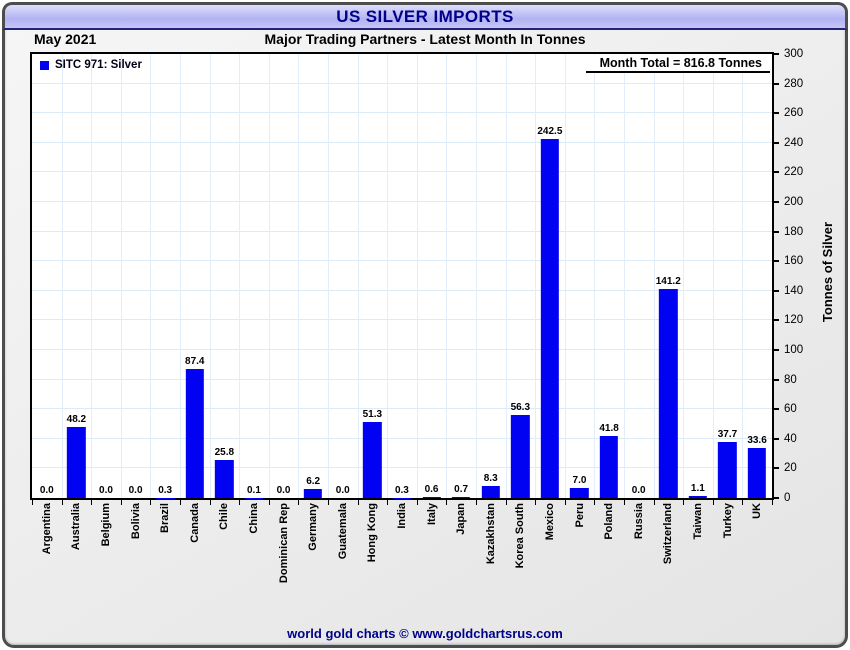 The image size is (850, 650). Describe the element at coordinates (425, 16) in the screenshot. I see `title-bar: US SILVER IMPORTS` at that location.